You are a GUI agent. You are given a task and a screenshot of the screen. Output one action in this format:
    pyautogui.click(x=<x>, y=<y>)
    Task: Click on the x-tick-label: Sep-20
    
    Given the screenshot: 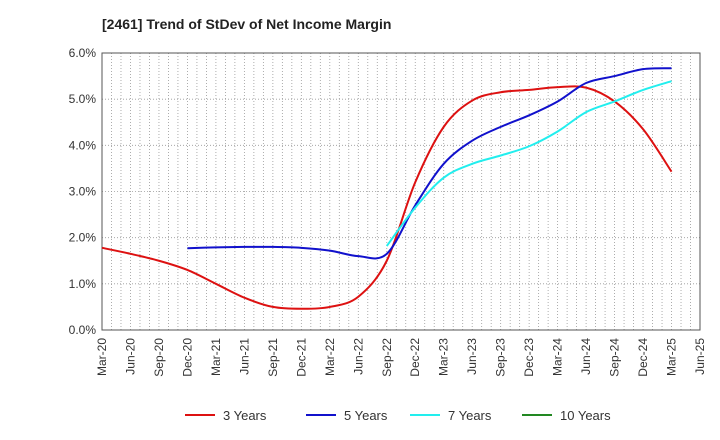 What is the action you would take?
    pyautogui.click(x=159, y=357)
    